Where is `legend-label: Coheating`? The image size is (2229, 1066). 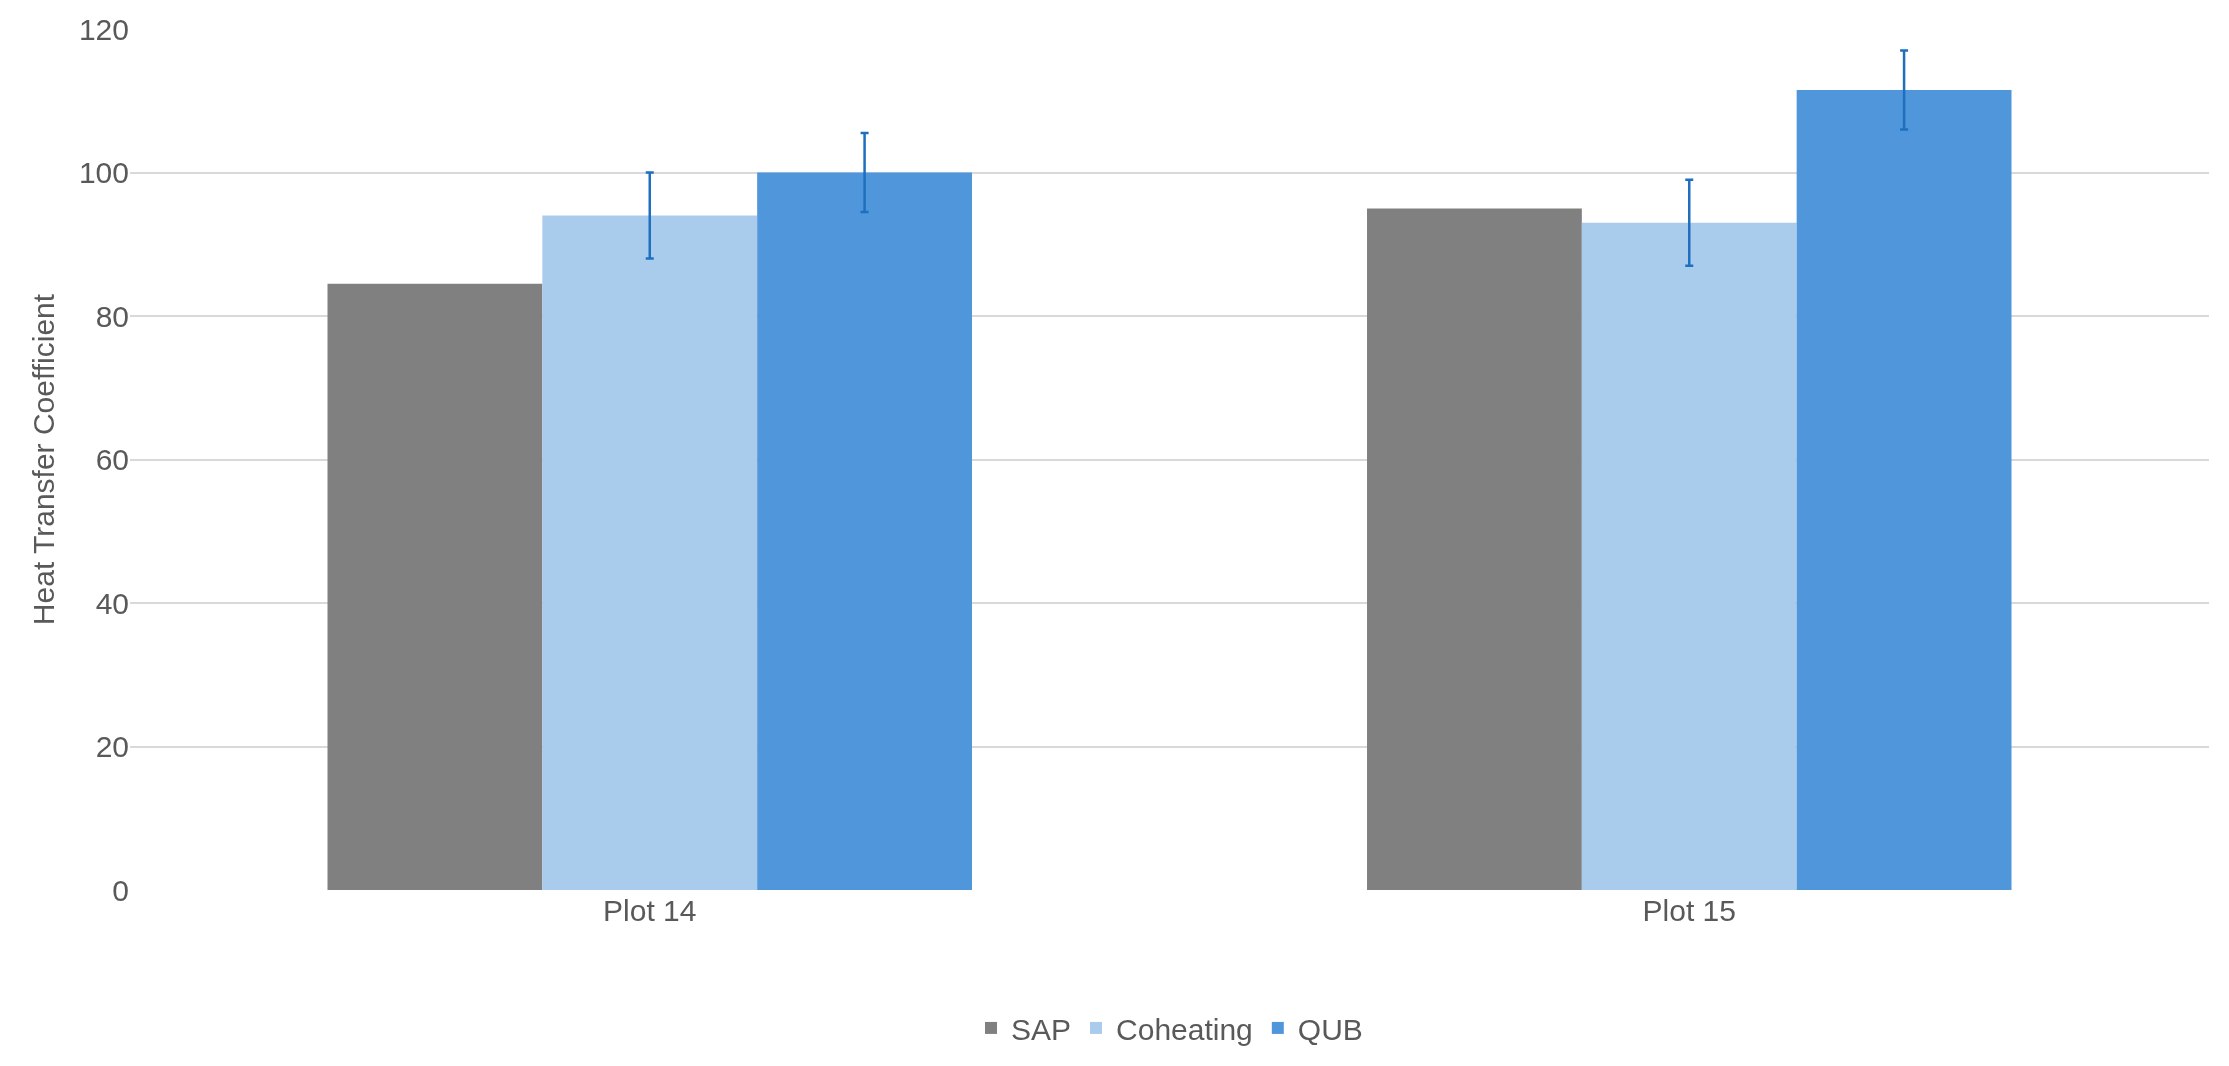
legend-label: Coheating is located at coordinates (1184, 1029).